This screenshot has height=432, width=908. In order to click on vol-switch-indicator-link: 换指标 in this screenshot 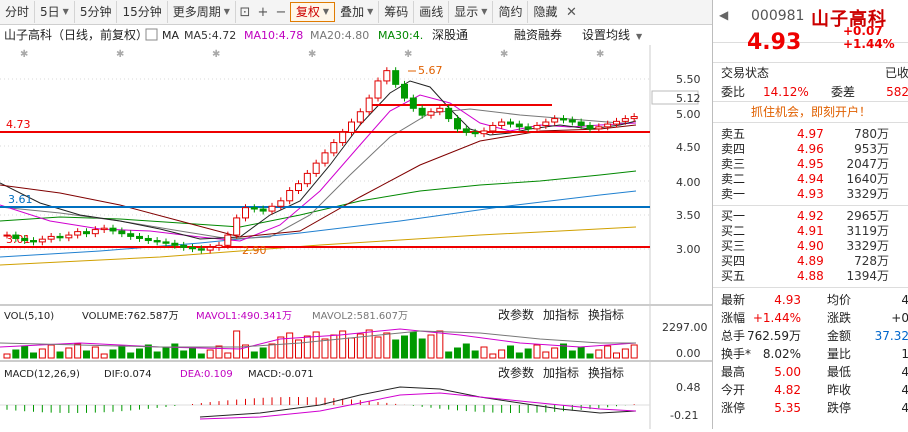, I will do `click(606, 314)`.